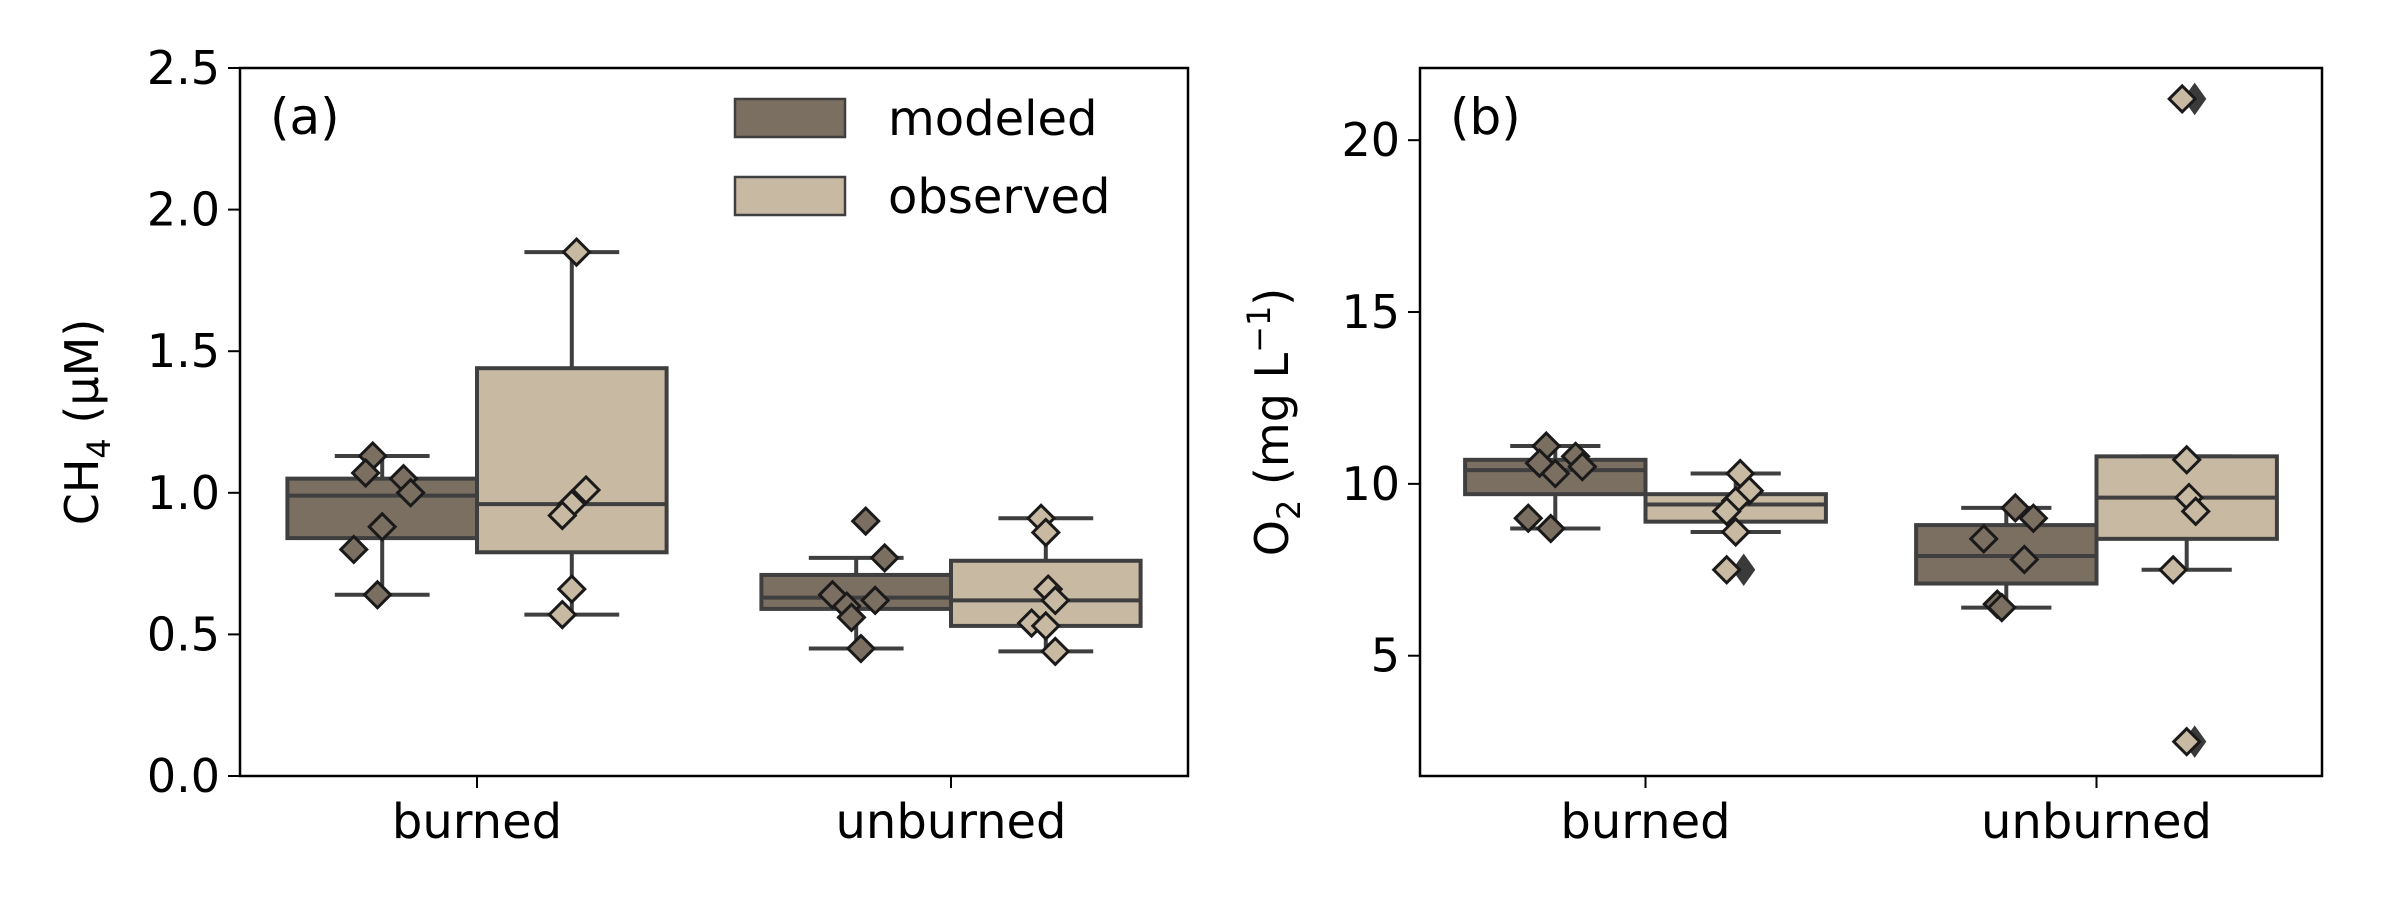 Image resolution: width=2400 pixels, height=900 pixels. Describe the element at coordinates (183, 493) in the screenshot. I see `y-tick-label: 1.0` at that location.